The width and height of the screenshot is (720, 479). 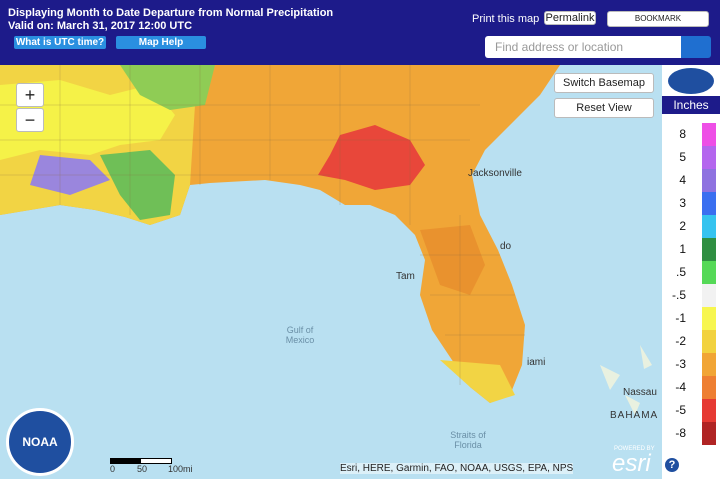 I want to click on esri-logo: esri, so click(x=631, y=463).